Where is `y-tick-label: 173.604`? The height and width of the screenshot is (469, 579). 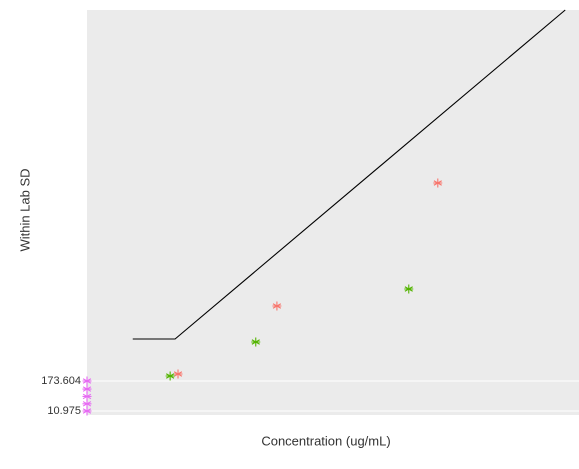 y-tick-label: 173.604 is located at coordinates (61, 381).